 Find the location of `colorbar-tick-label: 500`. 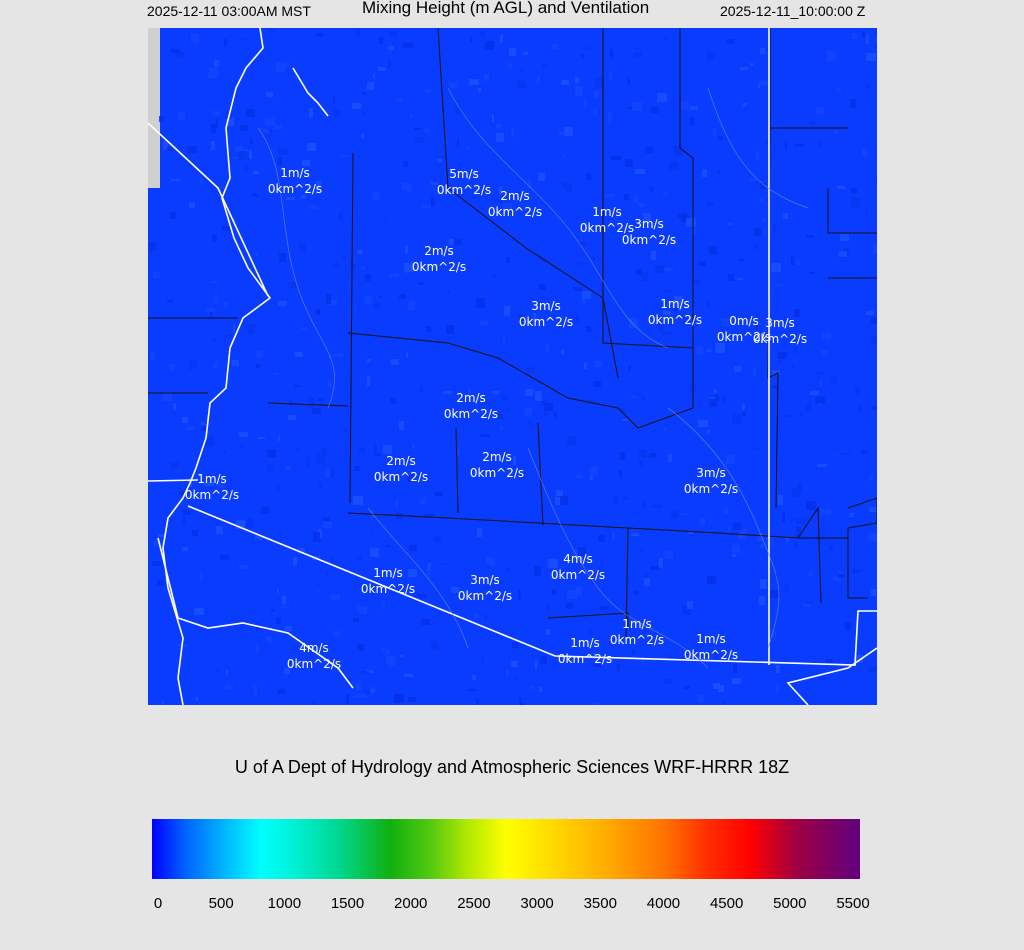

colorbar-tick-label: 500 is located at coordinates (221, 903).